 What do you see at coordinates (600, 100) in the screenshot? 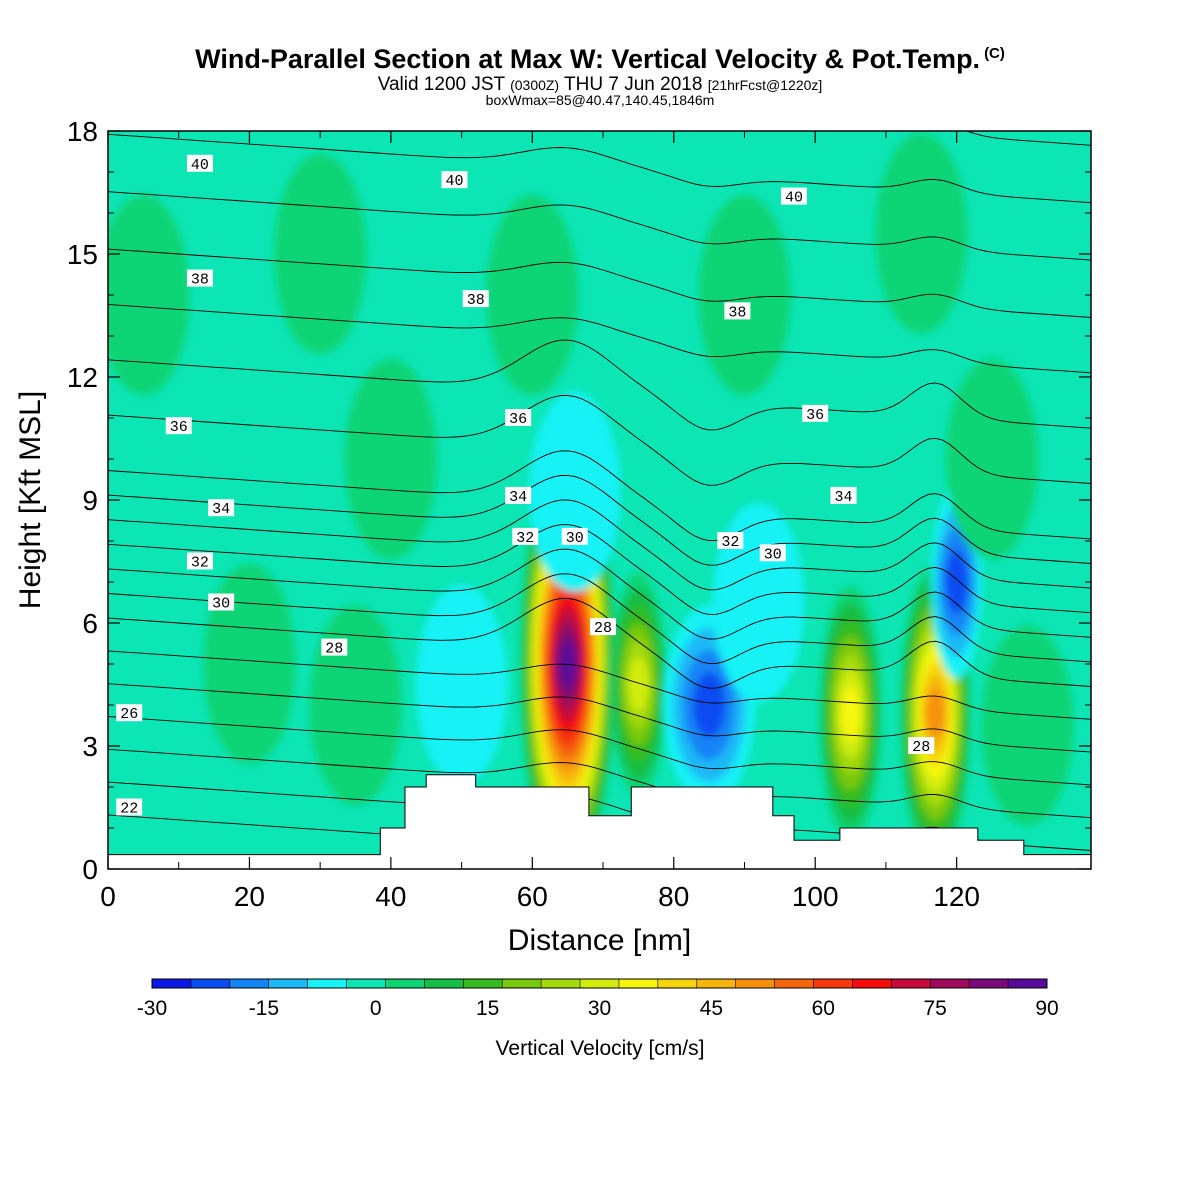
I see `box-wmax-info: boxWmax=85@40.47,140.45,1846m` at bounding box center [600, 100].